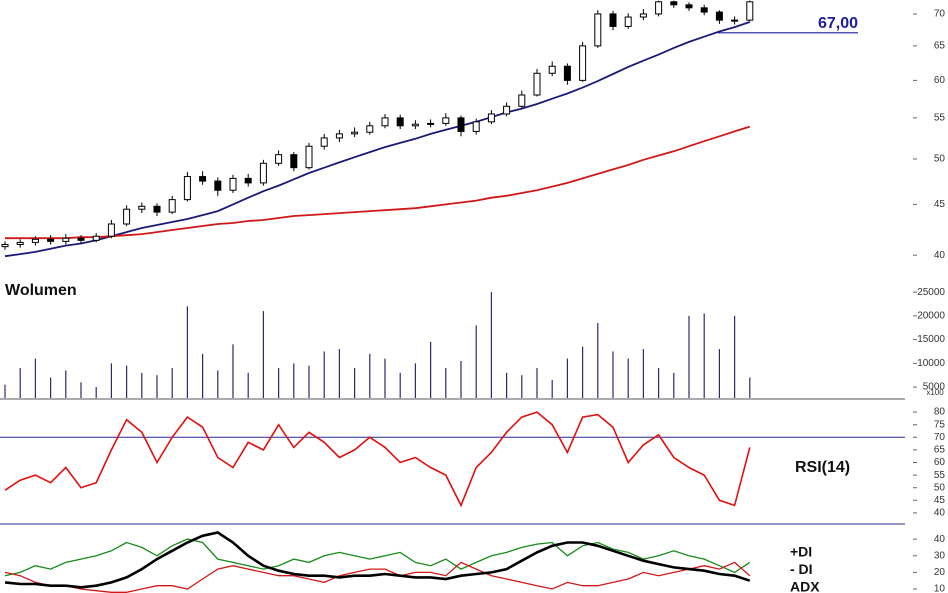 The height and width of the screenshot is (593, 948). What do you see at coordinates (801, 569) in the screenshot?
I see `legend-label: - DI` at bounding box center [801, 569].